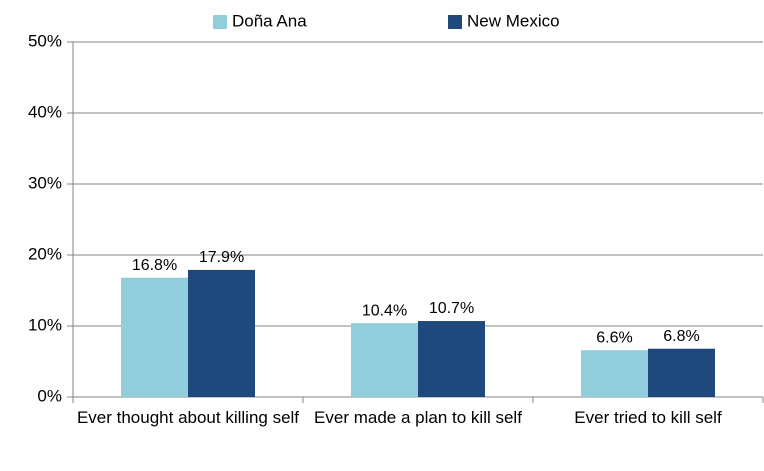 This screenshot has width=764, height=471. Describe the element at coordinates (513, 20) in the screenshot. I see `legend-label: New Mexico` at that location.